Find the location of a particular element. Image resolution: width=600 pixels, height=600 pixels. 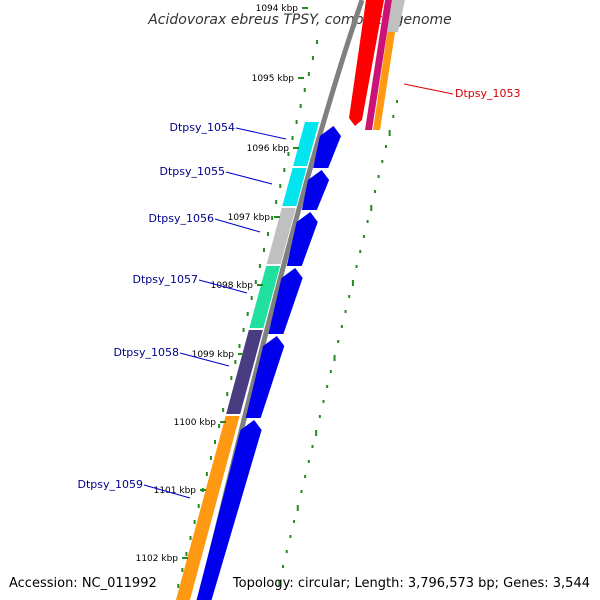

tick-label: 1098 kbp is located at coordinates (232, 286).